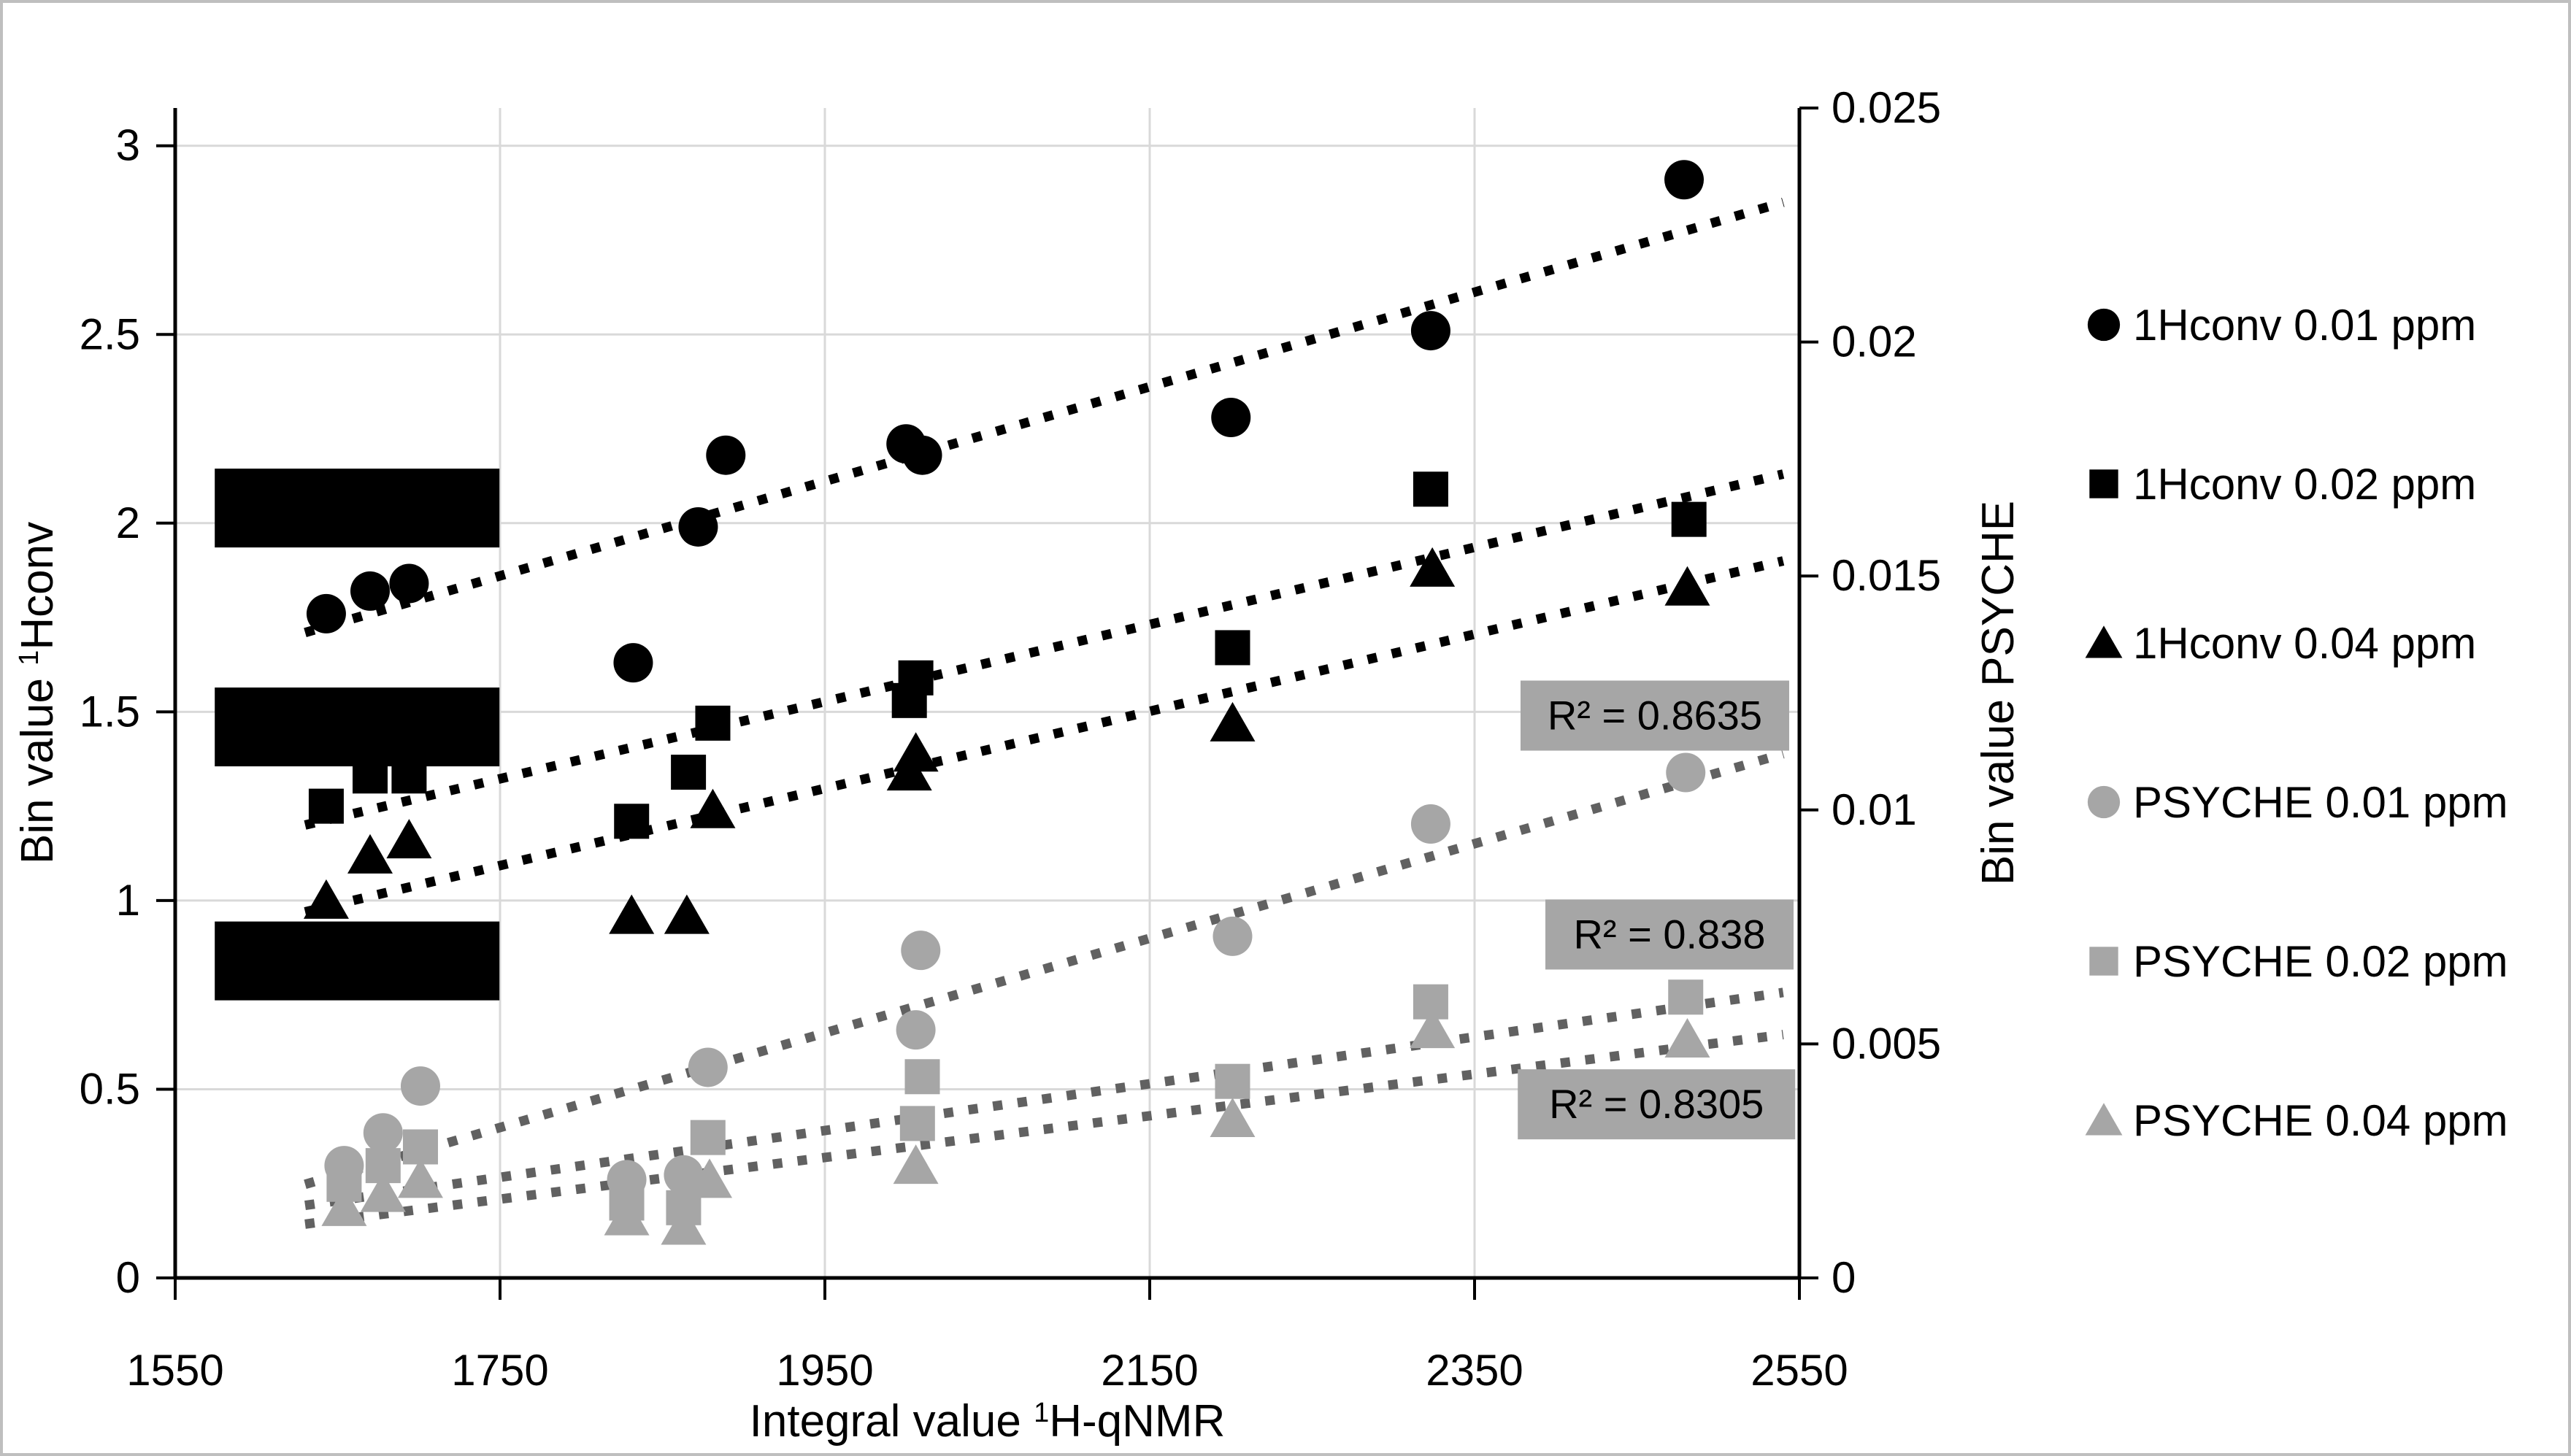  I want to click on x-tick-label: 1950, so click(824, 1370).